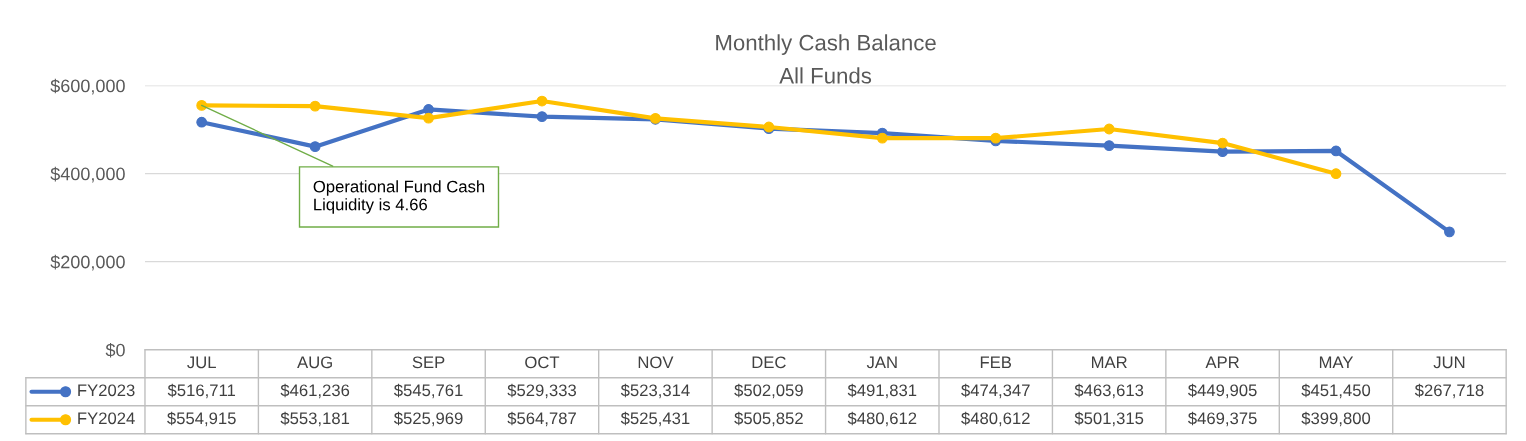 The image size is (1526, 441). What do you see at coordinates (314, 362) in the screenshot?
I see `x-tick-label: AUG` at bounding box center [314, 362].